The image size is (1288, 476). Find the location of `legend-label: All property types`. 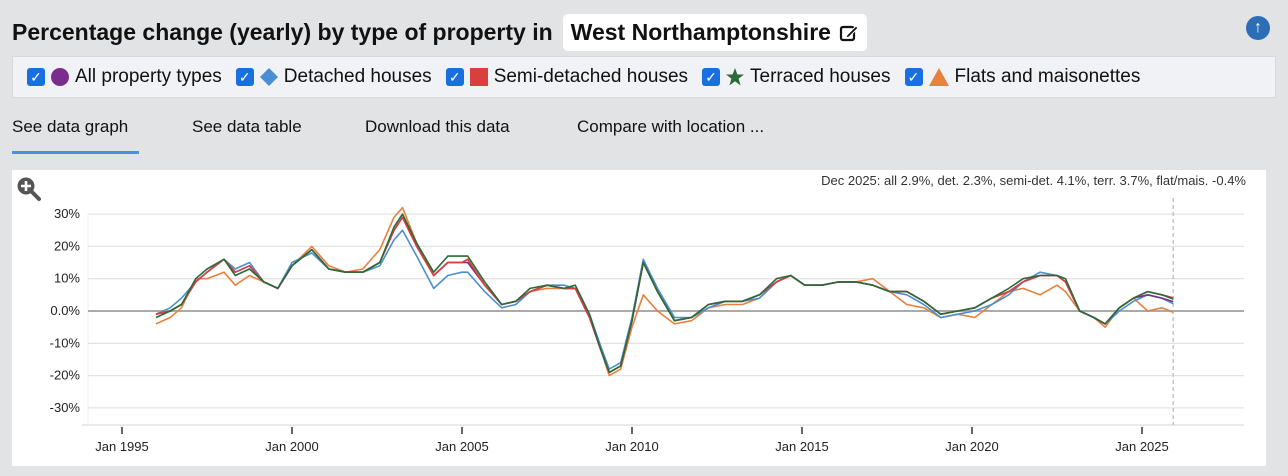

legend-label: All property types is located at coordinates (148, 76).